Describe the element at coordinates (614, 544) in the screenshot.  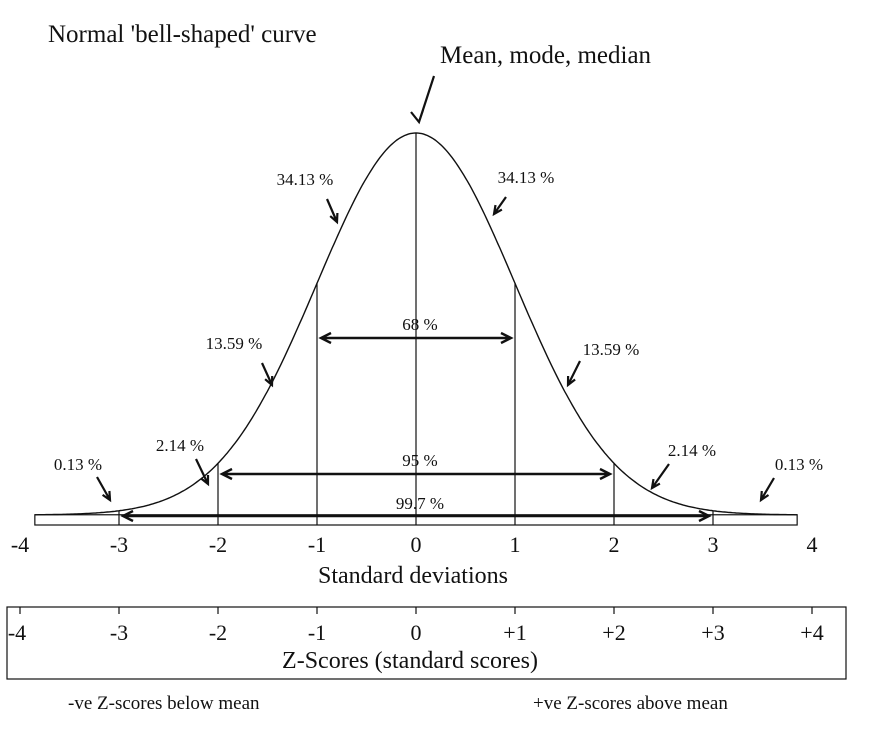
I see `sd-tick-label: 2` at that location.